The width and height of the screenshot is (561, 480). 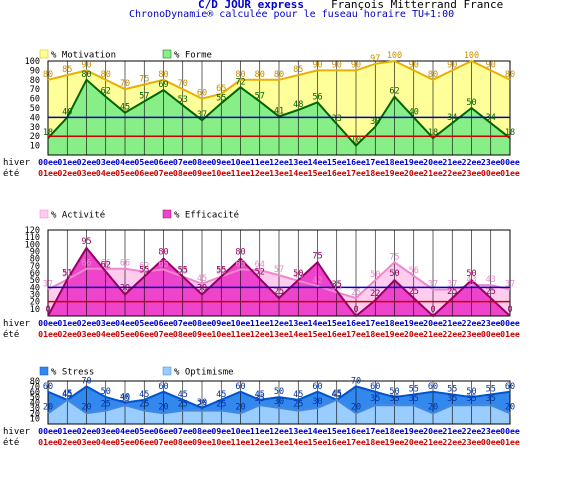 What do you see at coordinates (375, 442) in the screenshot?
I see `hour-label-summer: 18ee` at bounding box center [375, 442].